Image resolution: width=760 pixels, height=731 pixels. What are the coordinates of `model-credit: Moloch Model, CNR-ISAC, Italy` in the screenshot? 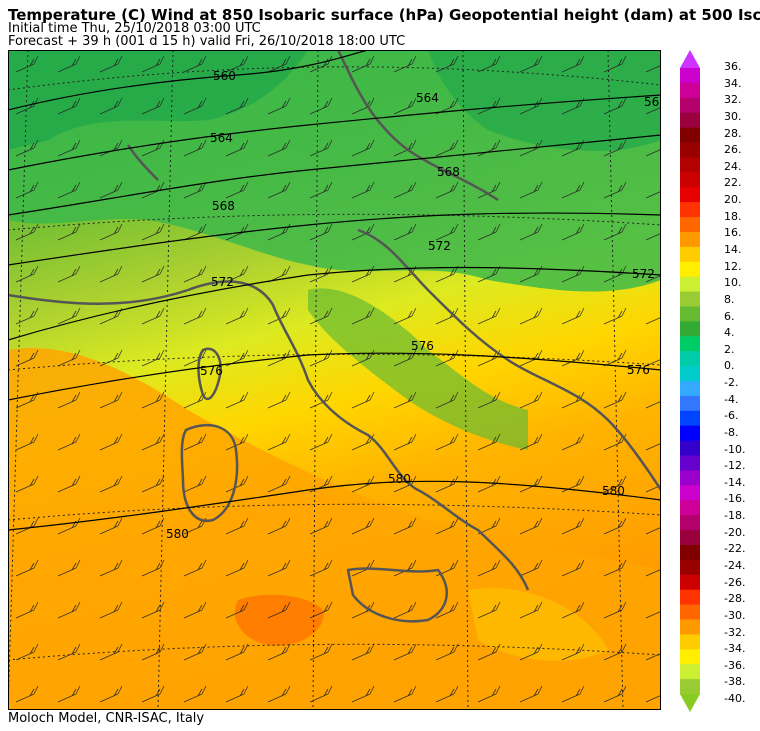 It's located at (106, 718).